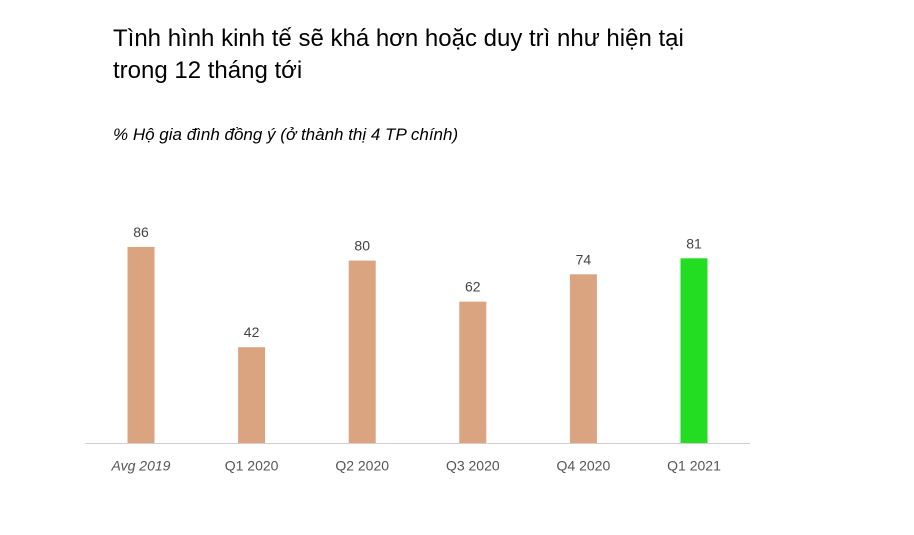 The width and height of the screenshot is (914, 535). Describe the element at coordinates (694, 243) in the screenshot. I see `value-label: 81` at that location.